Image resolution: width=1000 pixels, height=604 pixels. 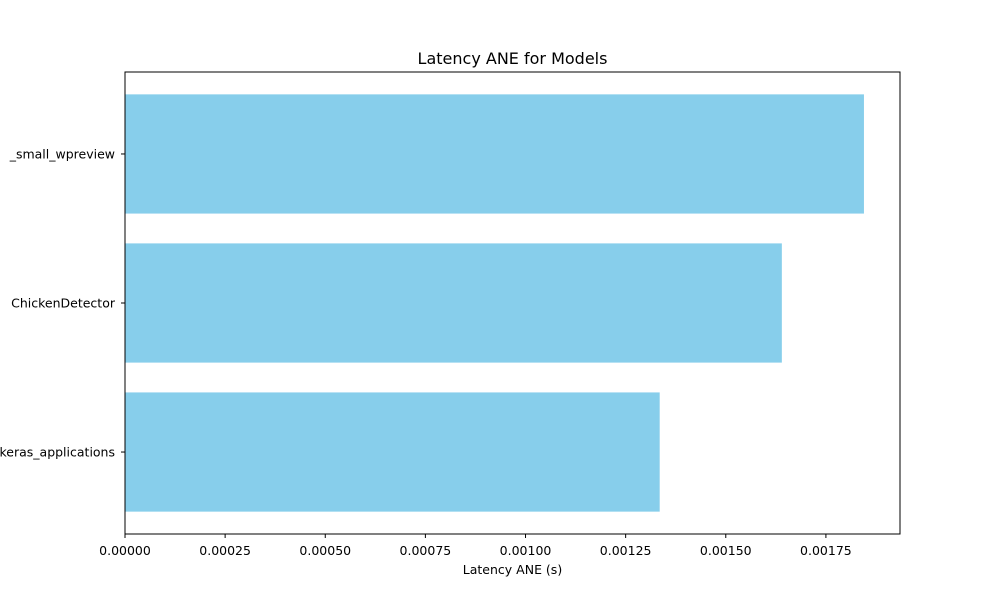 I want to click on x-tick-label: 0.00100, so click(x=526, y=550).